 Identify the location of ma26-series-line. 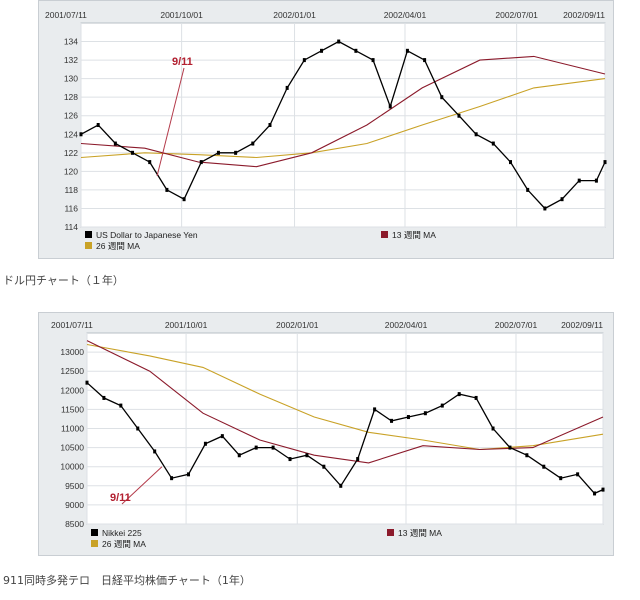
(343, 118).